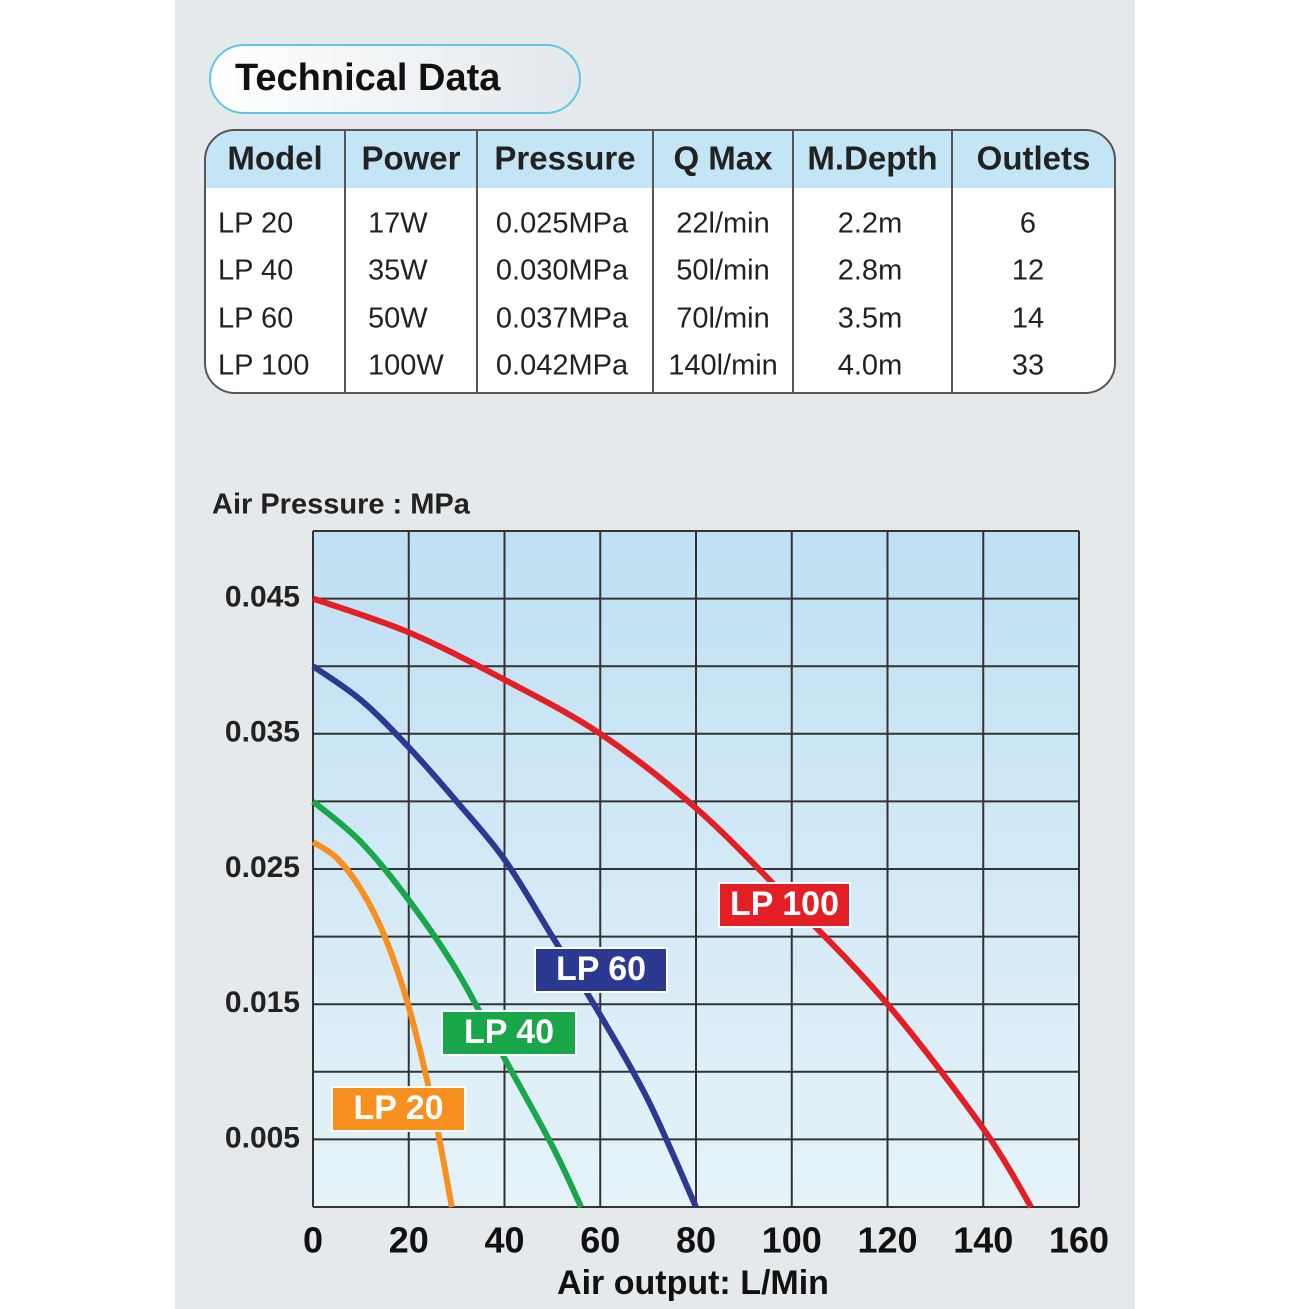 This screenshot has width=1309, height=1309. I want to click on table-cell: 70l/min, so click(723, 319).